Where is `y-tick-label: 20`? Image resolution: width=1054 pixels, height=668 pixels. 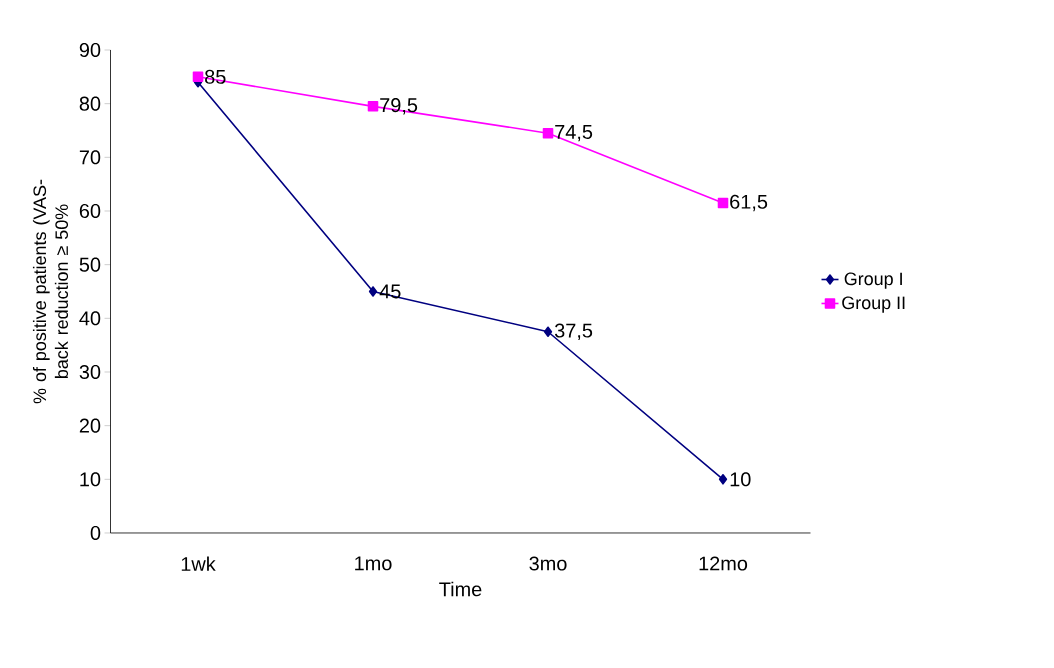 y-tick-label: 20 is located at coordinates (90, 425).